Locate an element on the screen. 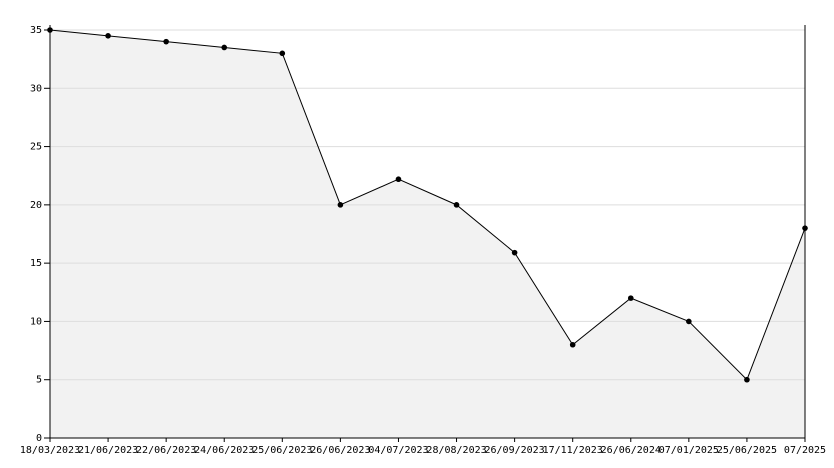 This screenshot has height=468, width=834. x-tick-label: 17/11/2023 is located at coordinates (573, 450).